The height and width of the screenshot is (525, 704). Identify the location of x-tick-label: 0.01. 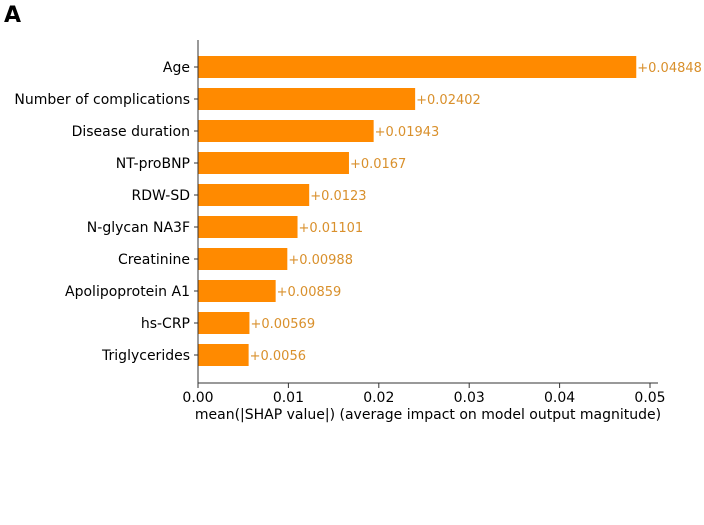
(288, 398).